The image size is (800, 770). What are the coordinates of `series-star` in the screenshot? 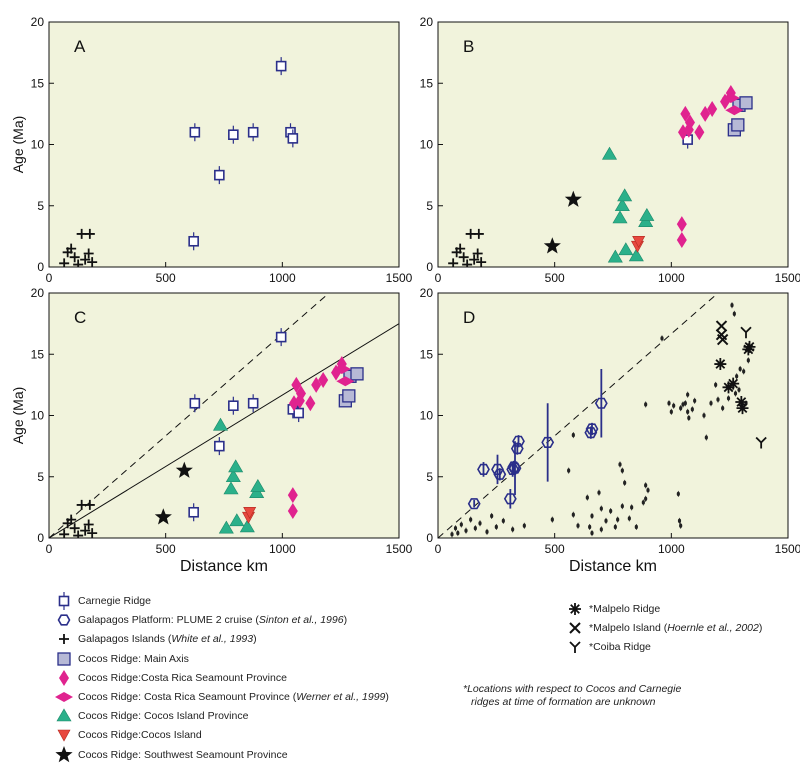 It's located at (173, 493).